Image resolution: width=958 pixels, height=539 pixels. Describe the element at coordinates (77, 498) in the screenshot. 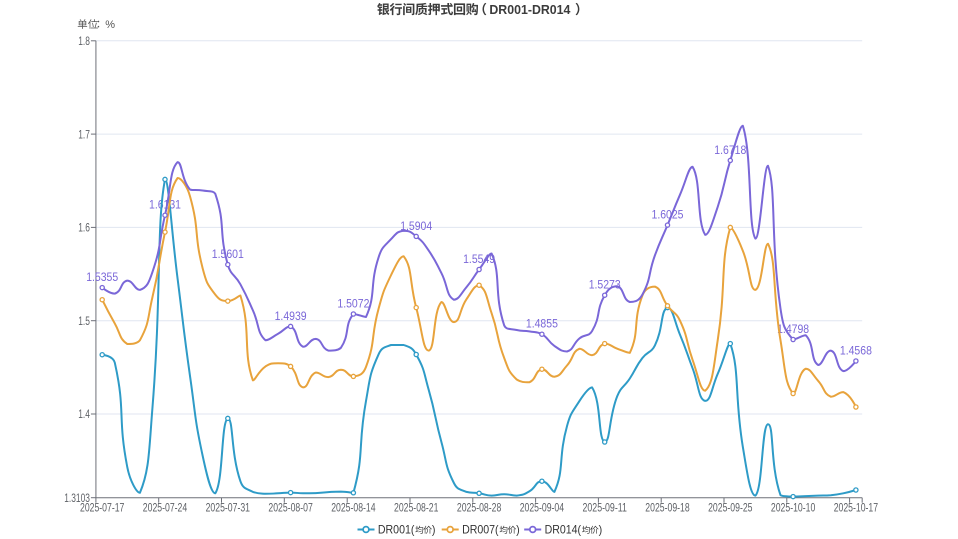

I see `svg-text: 1.3103` at that location.